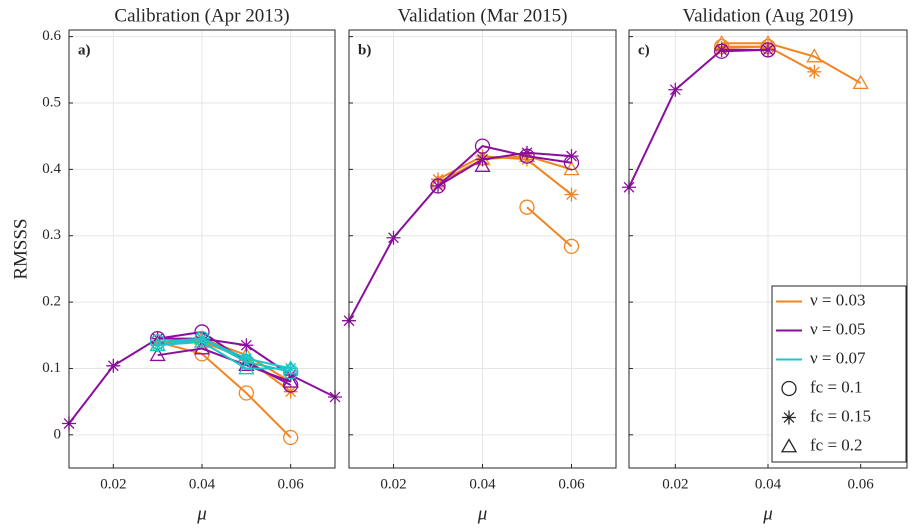 The width and height of the screenshot is (917, 529). Describe the element at coordinates (364, 50) in the screenshot. I see `panel-label: b)` at that location.